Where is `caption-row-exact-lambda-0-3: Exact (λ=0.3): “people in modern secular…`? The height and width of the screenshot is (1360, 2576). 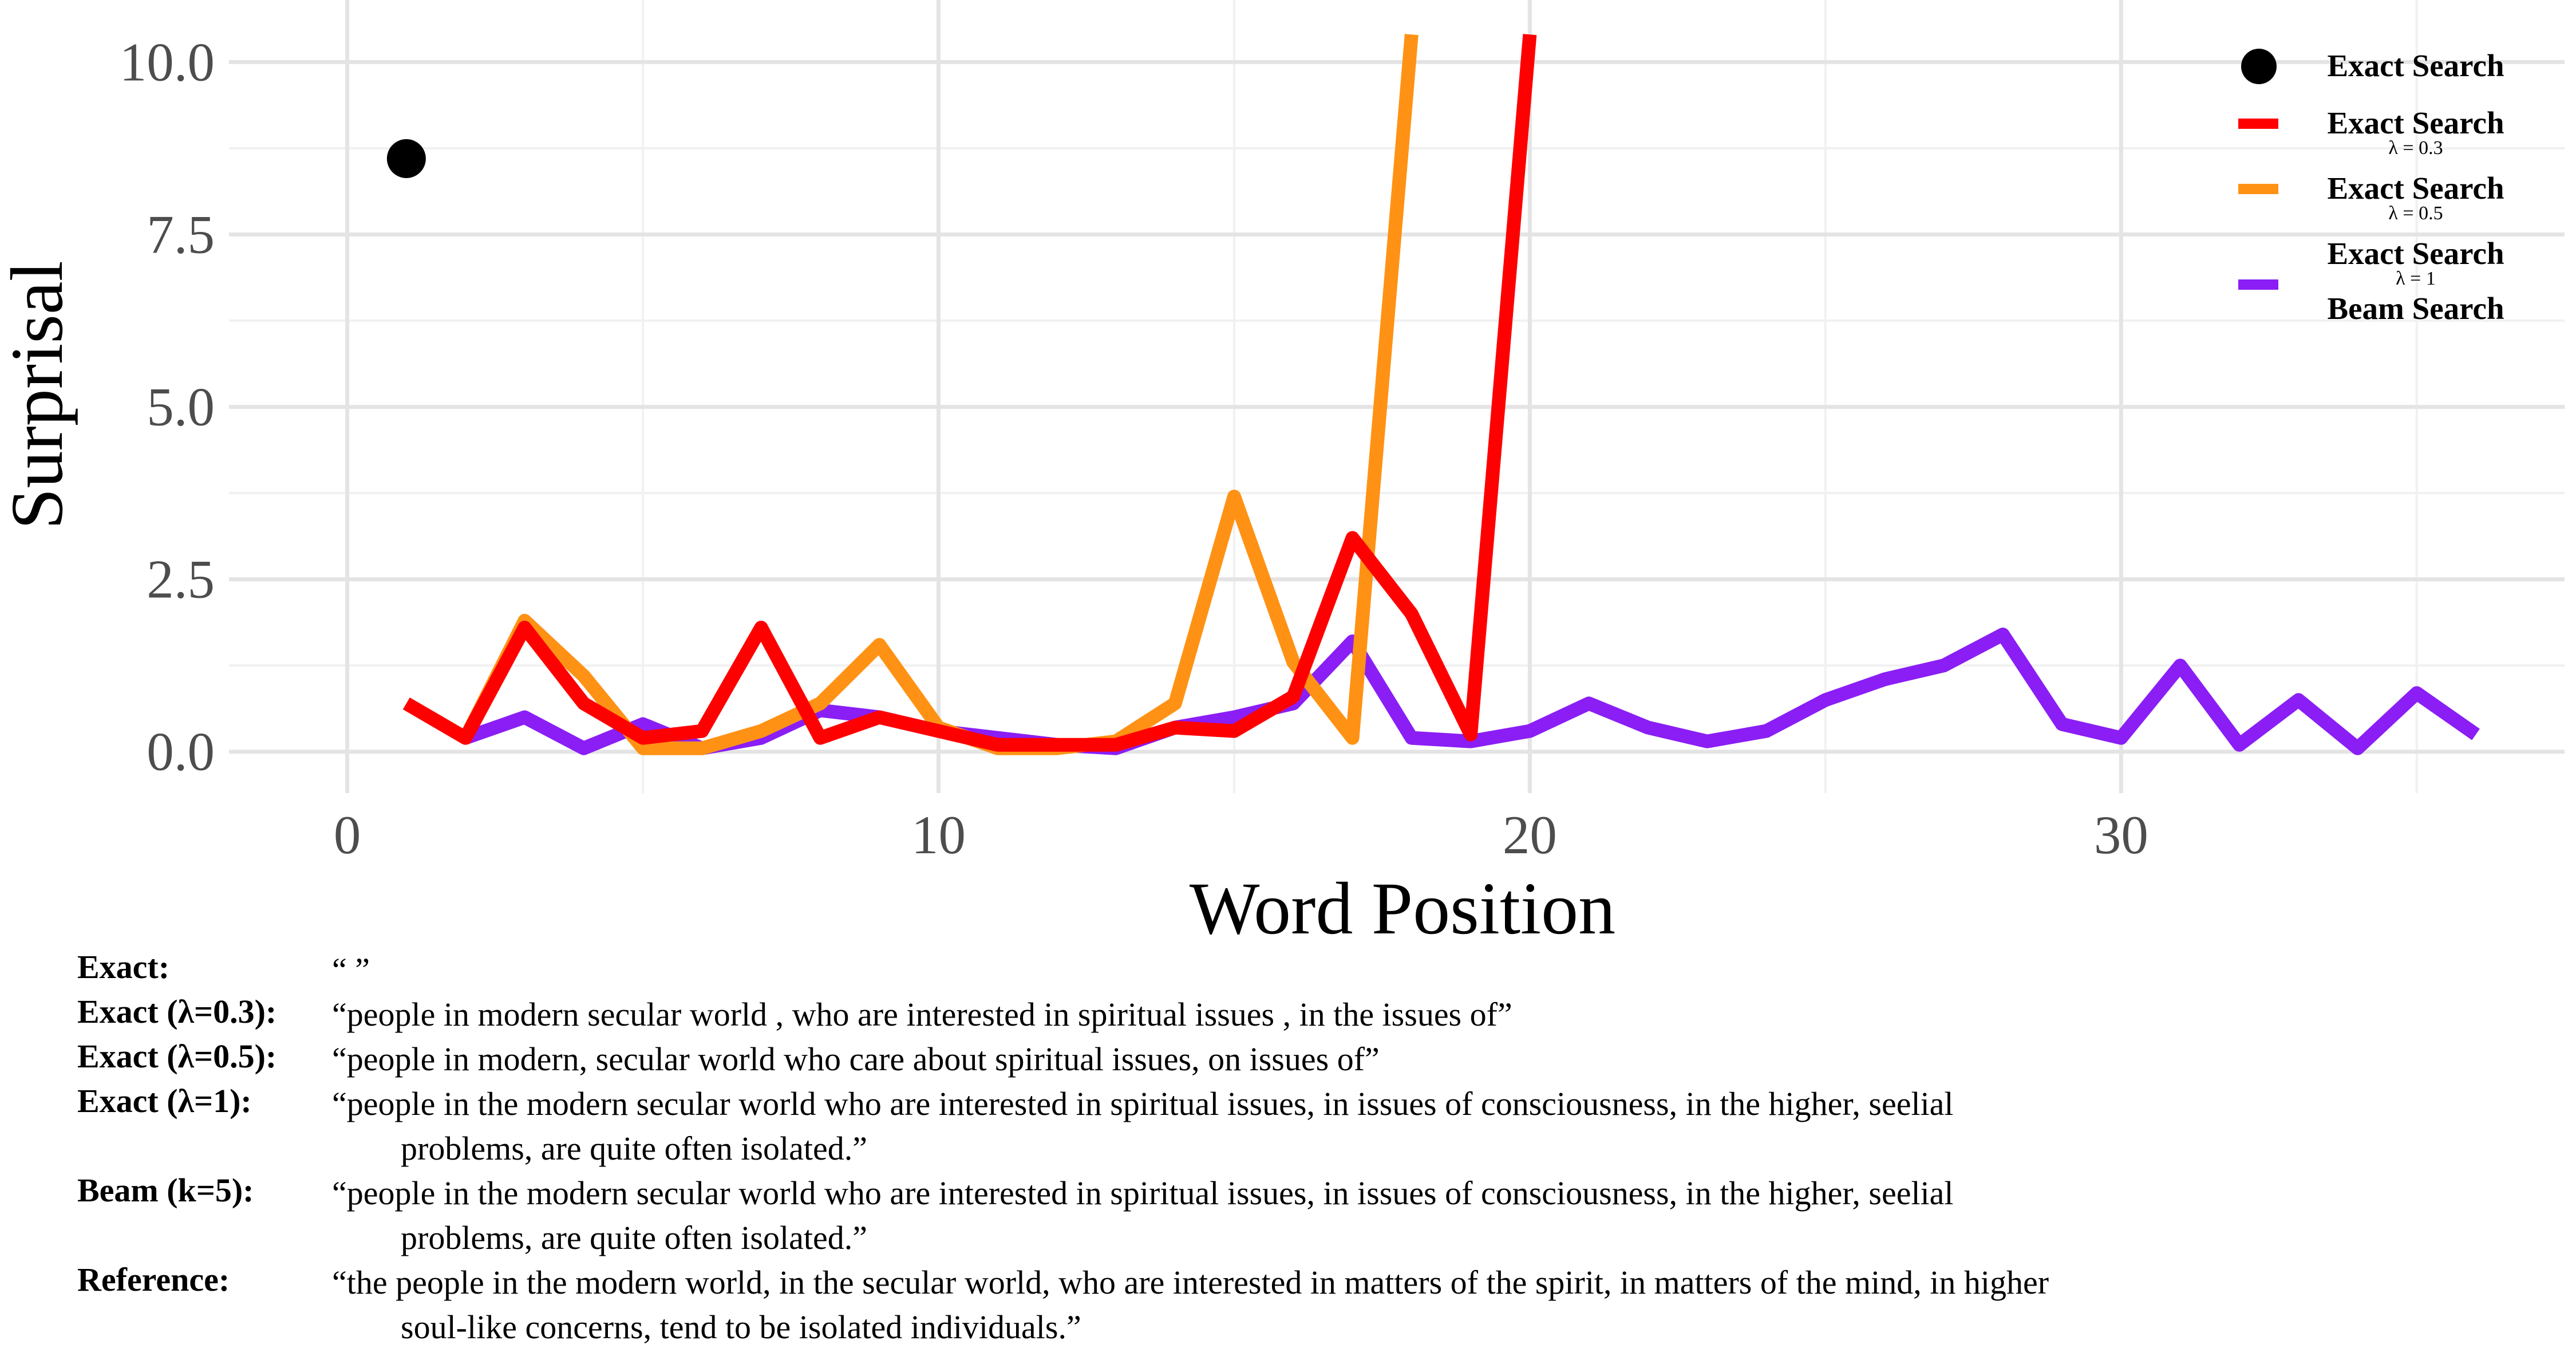 caption-row-exact-lambda-0-3: Exact (λ=0.3): “people in modern secular… is located at coordinates (1308, 1014).